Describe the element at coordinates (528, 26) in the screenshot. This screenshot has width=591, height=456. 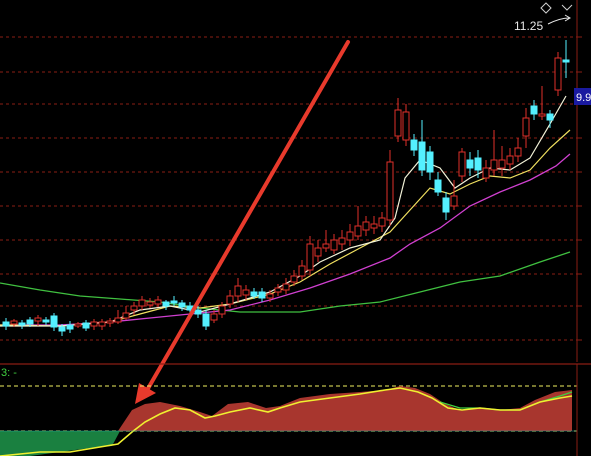
I see `high-price-label: 11.25` at that location.